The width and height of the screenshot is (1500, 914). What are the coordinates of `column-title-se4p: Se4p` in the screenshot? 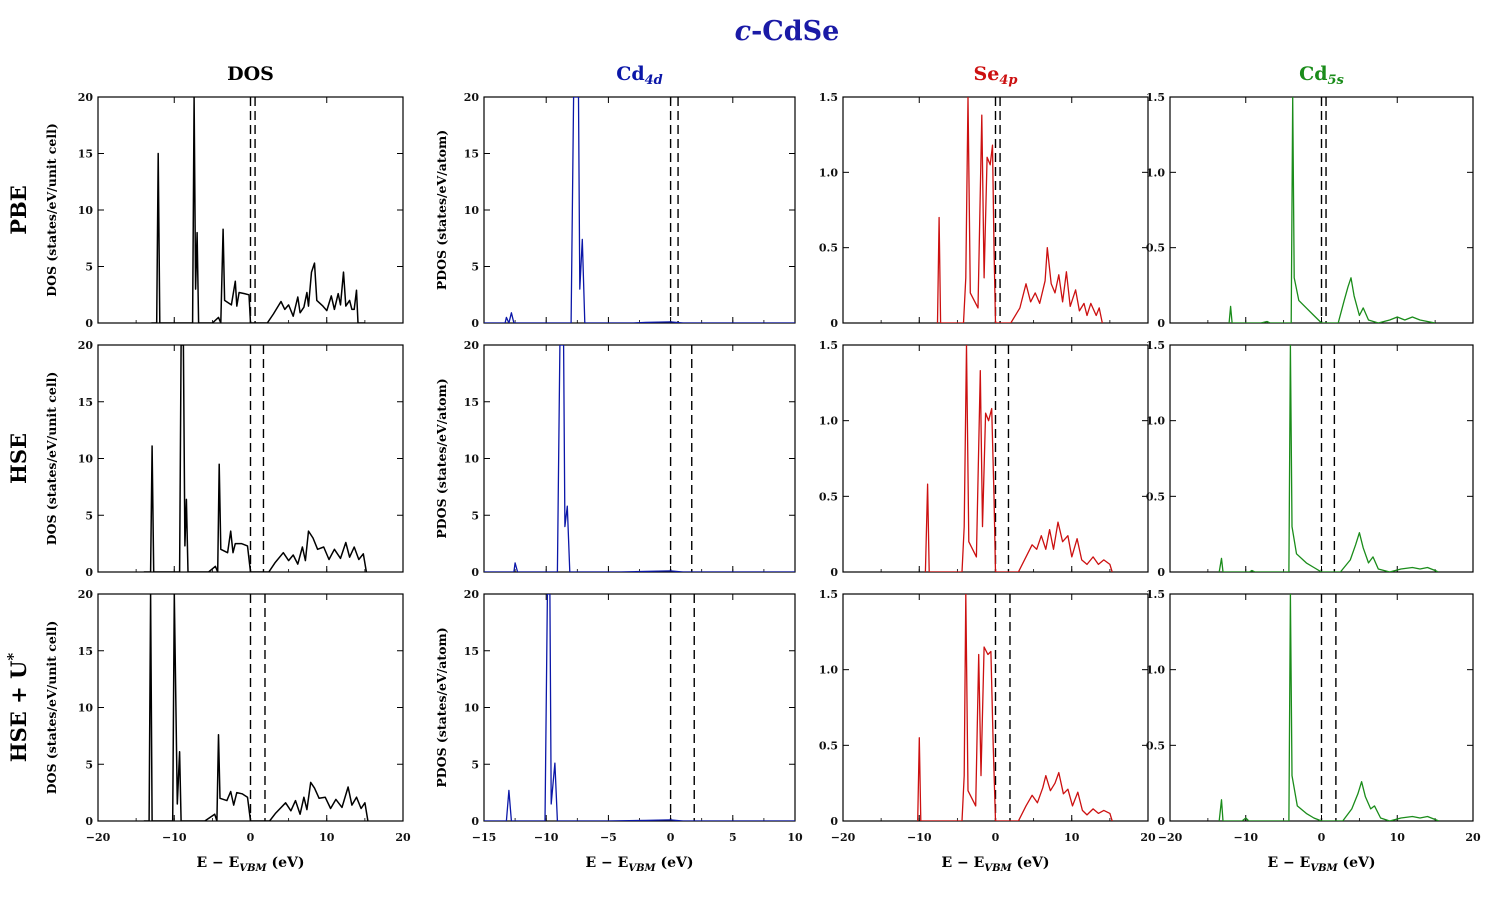 It's located at (996, 75).